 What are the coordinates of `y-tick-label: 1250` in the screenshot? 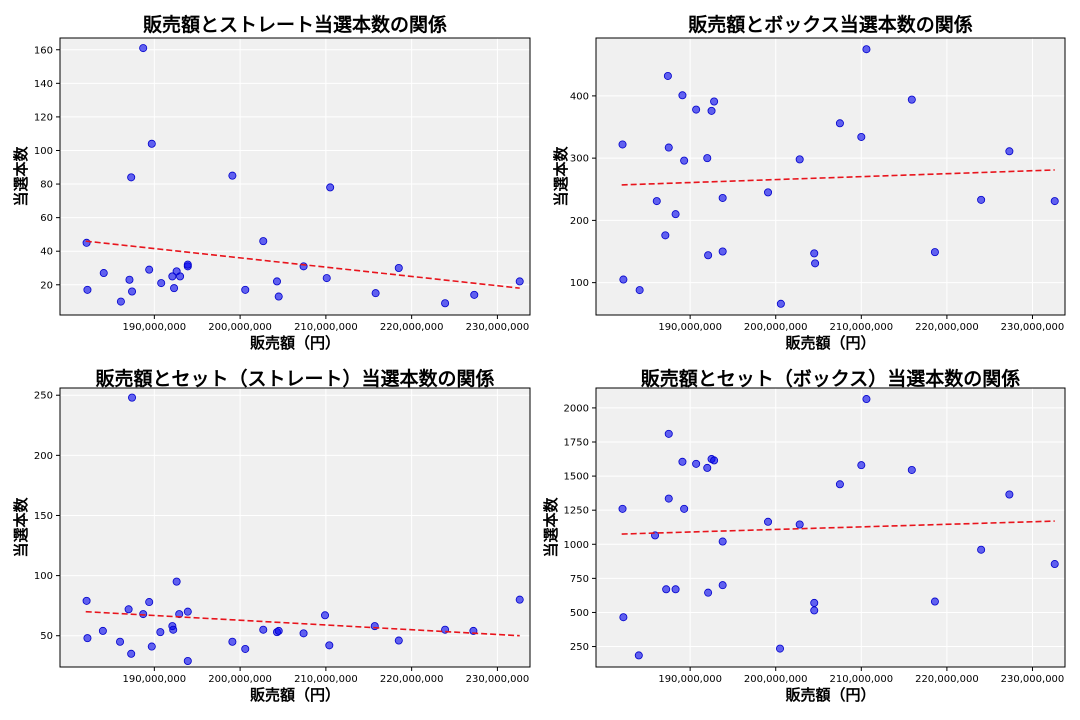 It's located at (576, 511).